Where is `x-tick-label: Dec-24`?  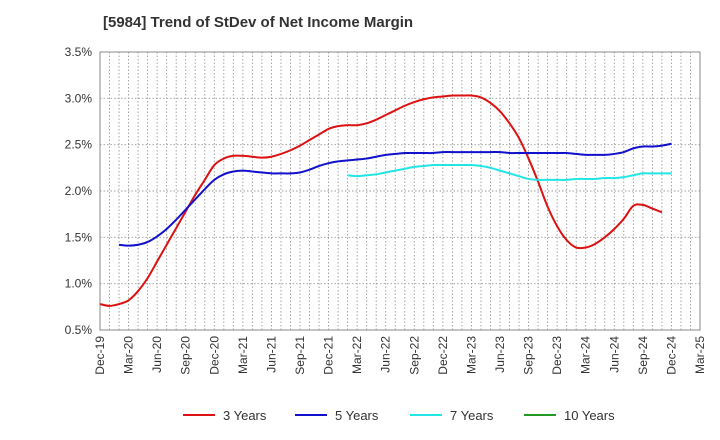 x-tick-label: Dec-24 is located at coordinates (671, 355).